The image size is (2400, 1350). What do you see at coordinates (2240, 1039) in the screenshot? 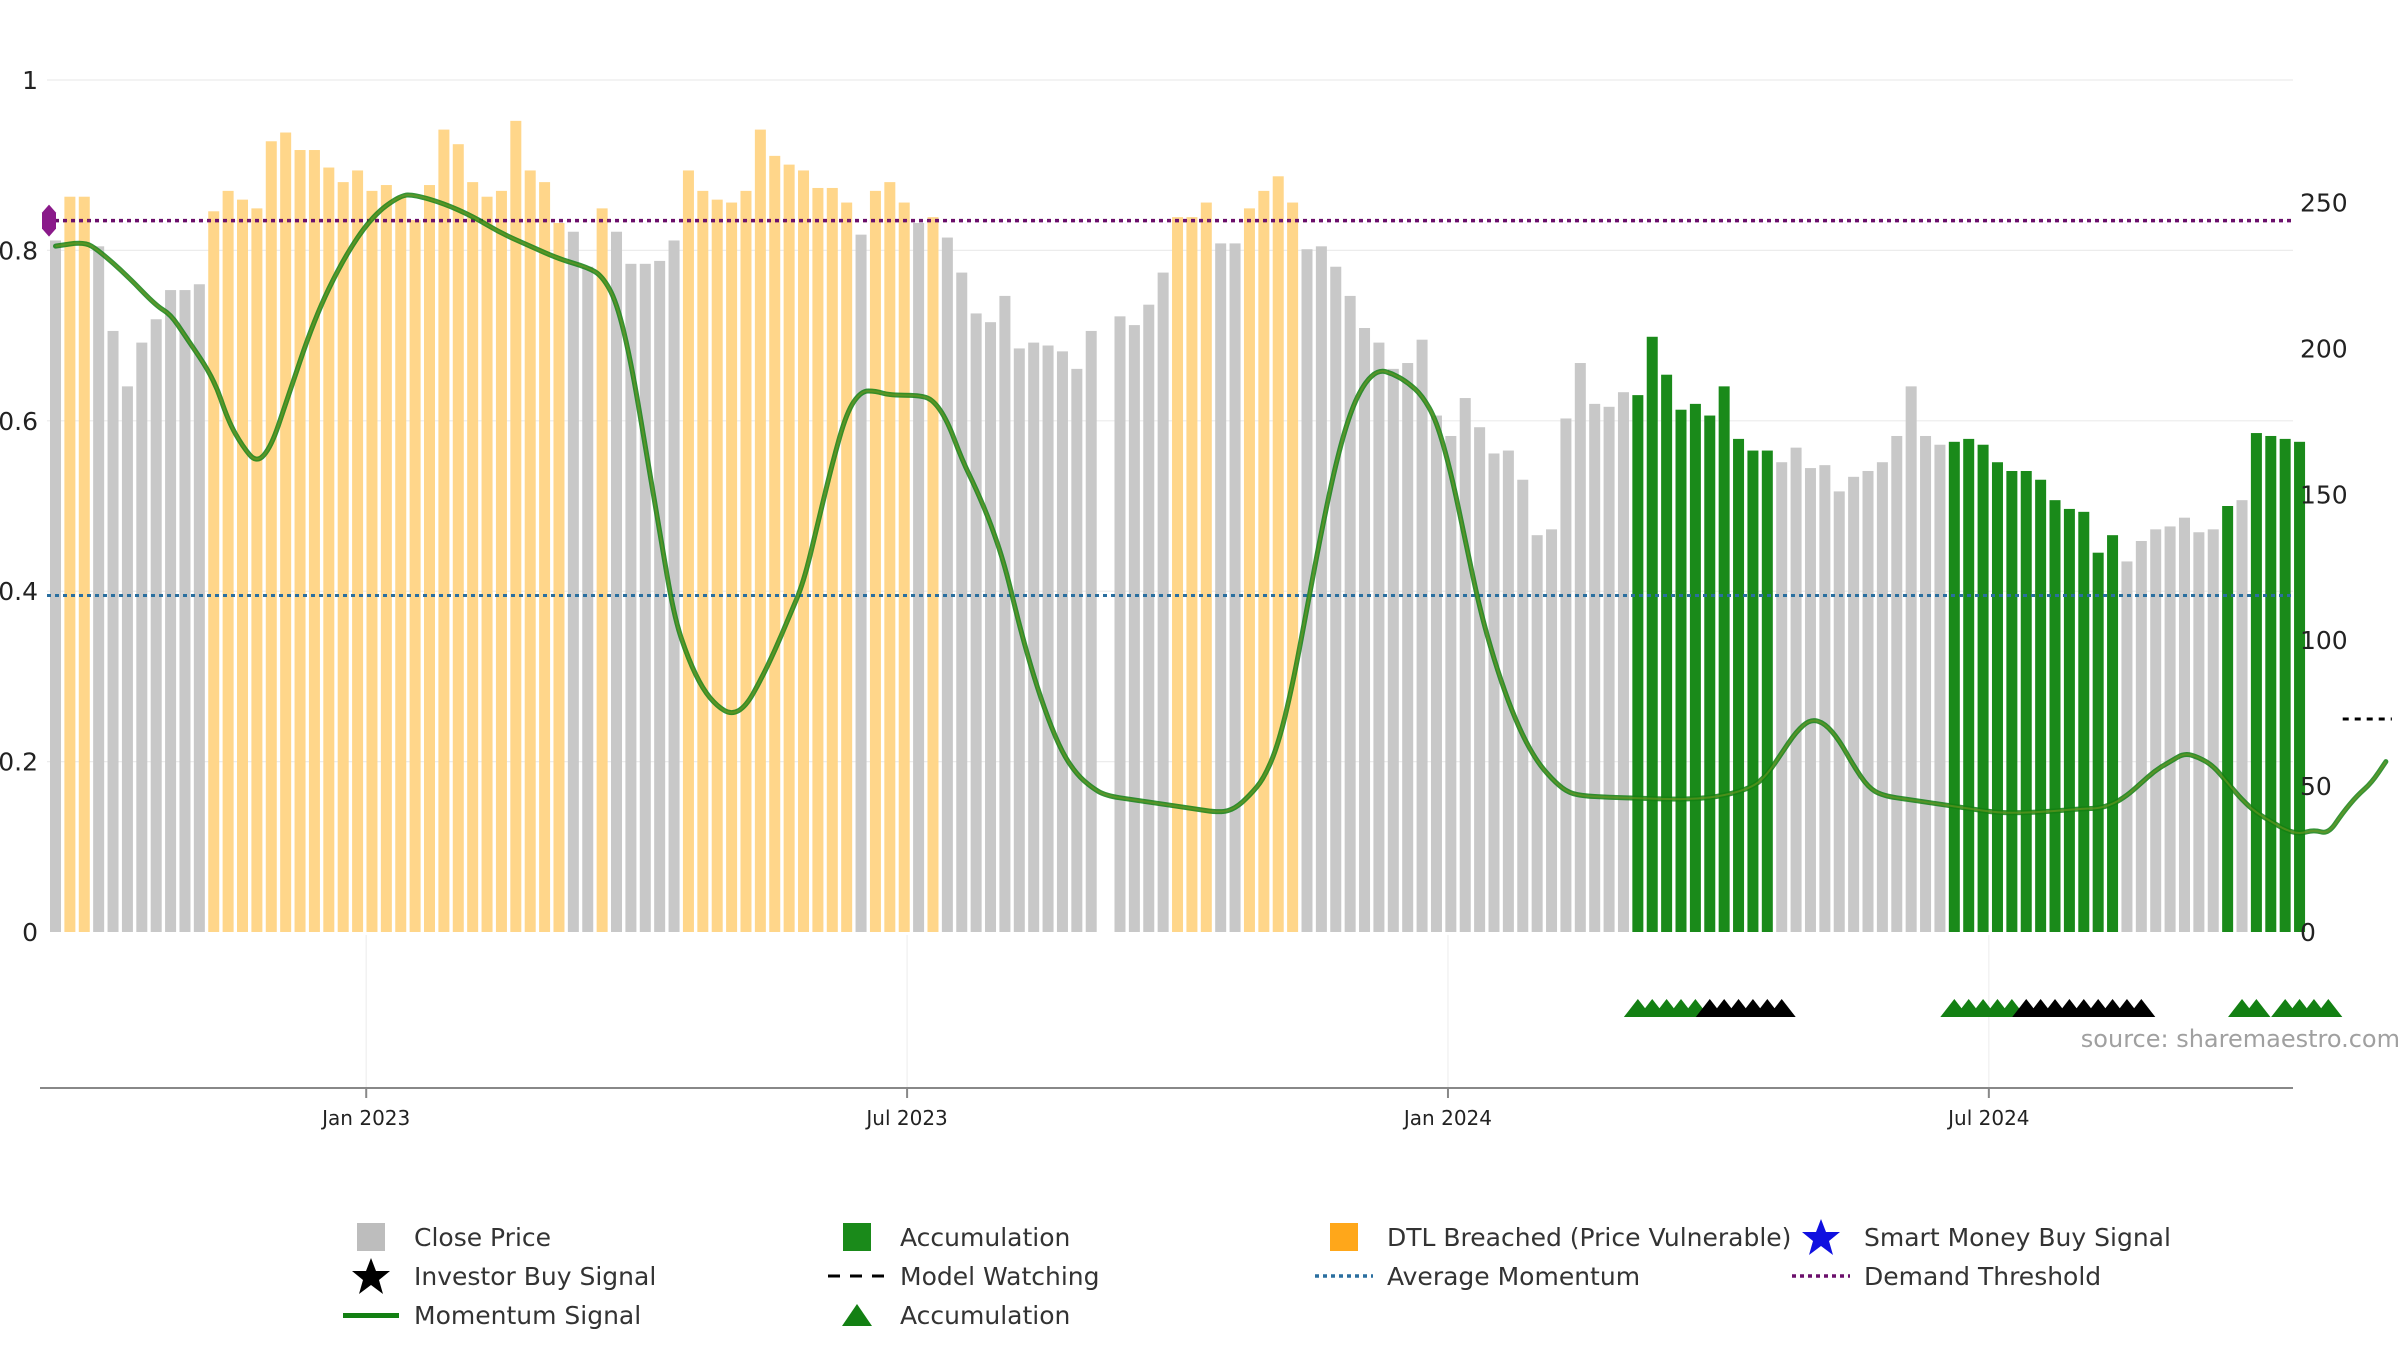
I see `watermark: source: sharemaestro.com` at bounding box center [2240, 1039].